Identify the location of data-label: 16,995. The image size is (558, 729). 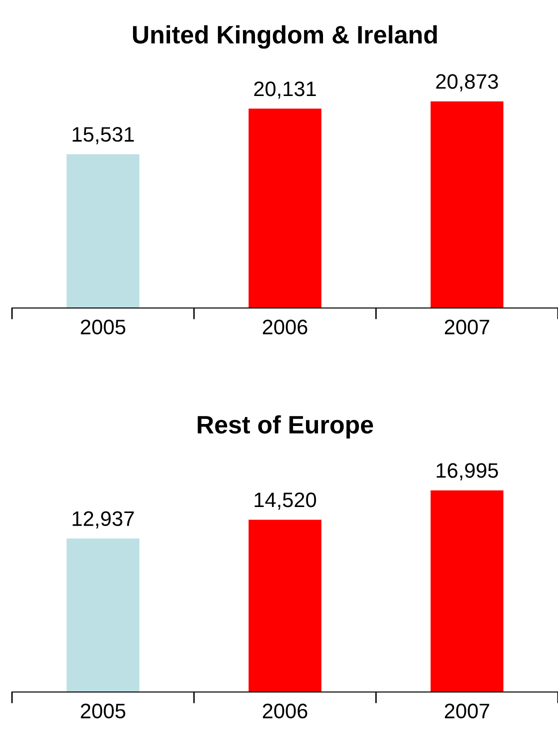
(467, 471).